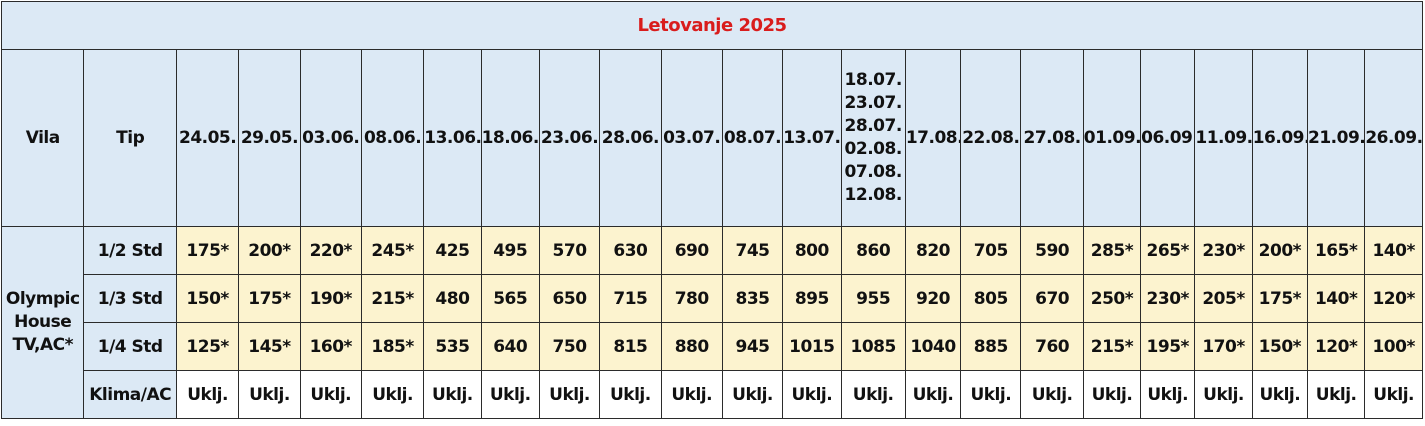 This screenshot has height=426, width=1425. I want to click on room-type: 1/2 Std, so click(130, 250).